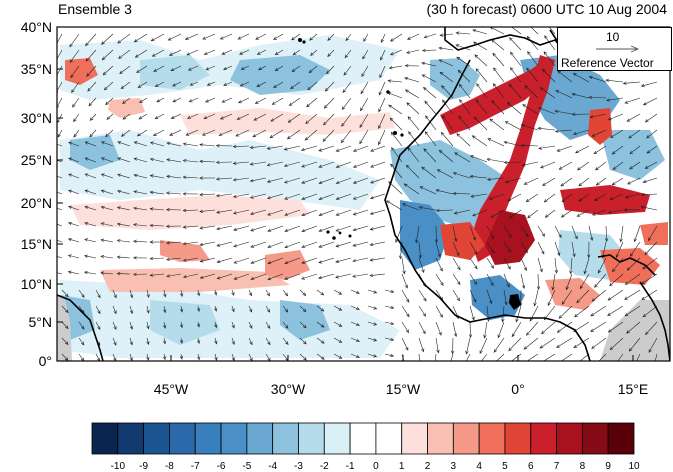 The width and height of the screenshot is (673, 472). I want to click on colorbar-label: 2, so click(428, 466).